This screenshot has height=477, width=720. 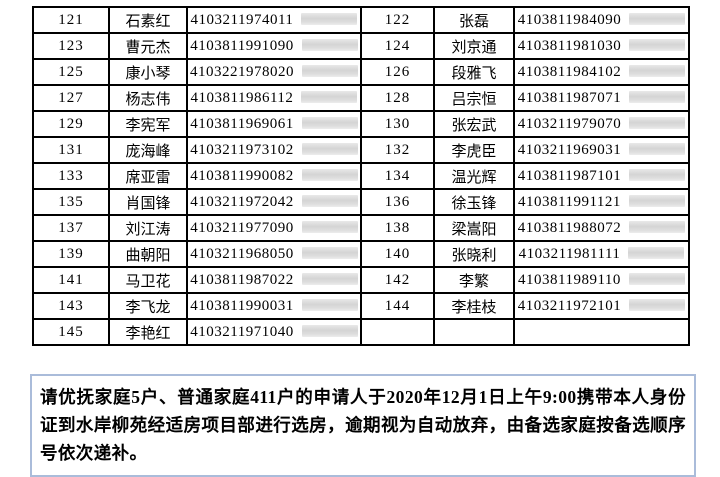 I want to click on table-row: 135 肖国锋 4103211972042 136 徐玉锋 4103811991121, so click(x=361, y=202).